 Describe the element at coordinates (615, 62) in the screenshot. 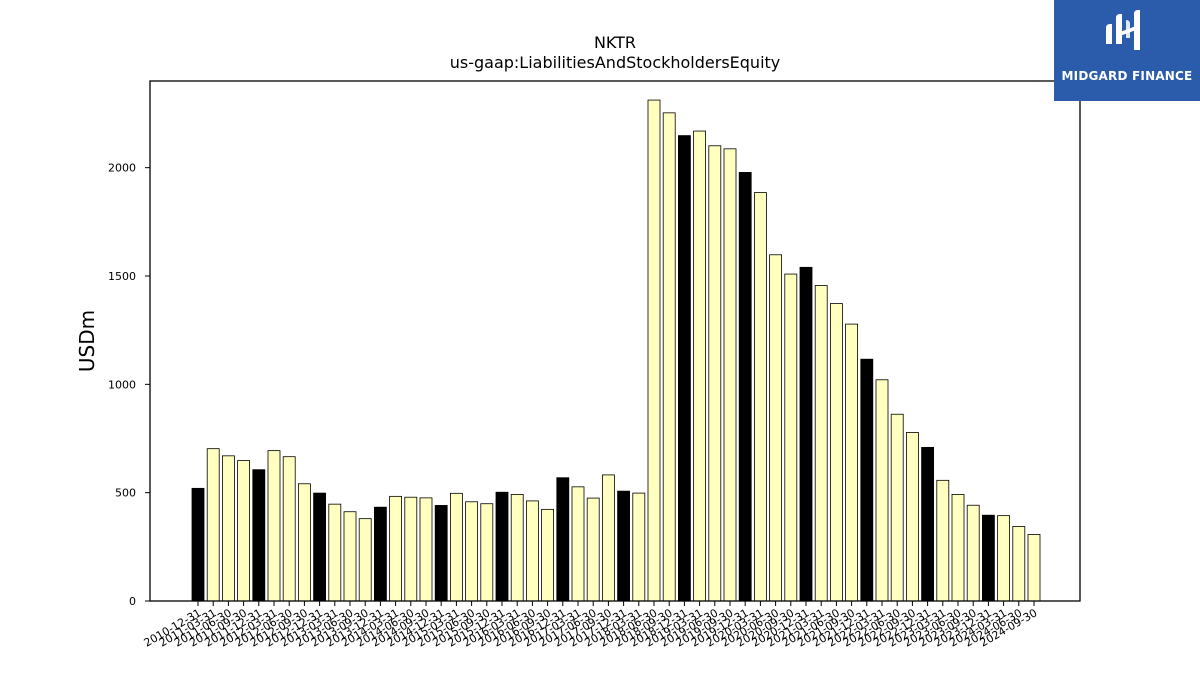

I see `chart-subtitle: us-gaap:LiabilitiesAndStockholdersEquity` at that location.